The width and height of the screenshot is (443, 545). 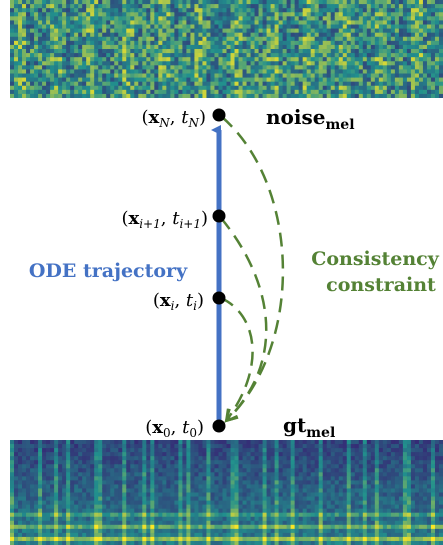 I want to click on ode-trajectory-label: ODE trajectory, so click(x=108, y=271).